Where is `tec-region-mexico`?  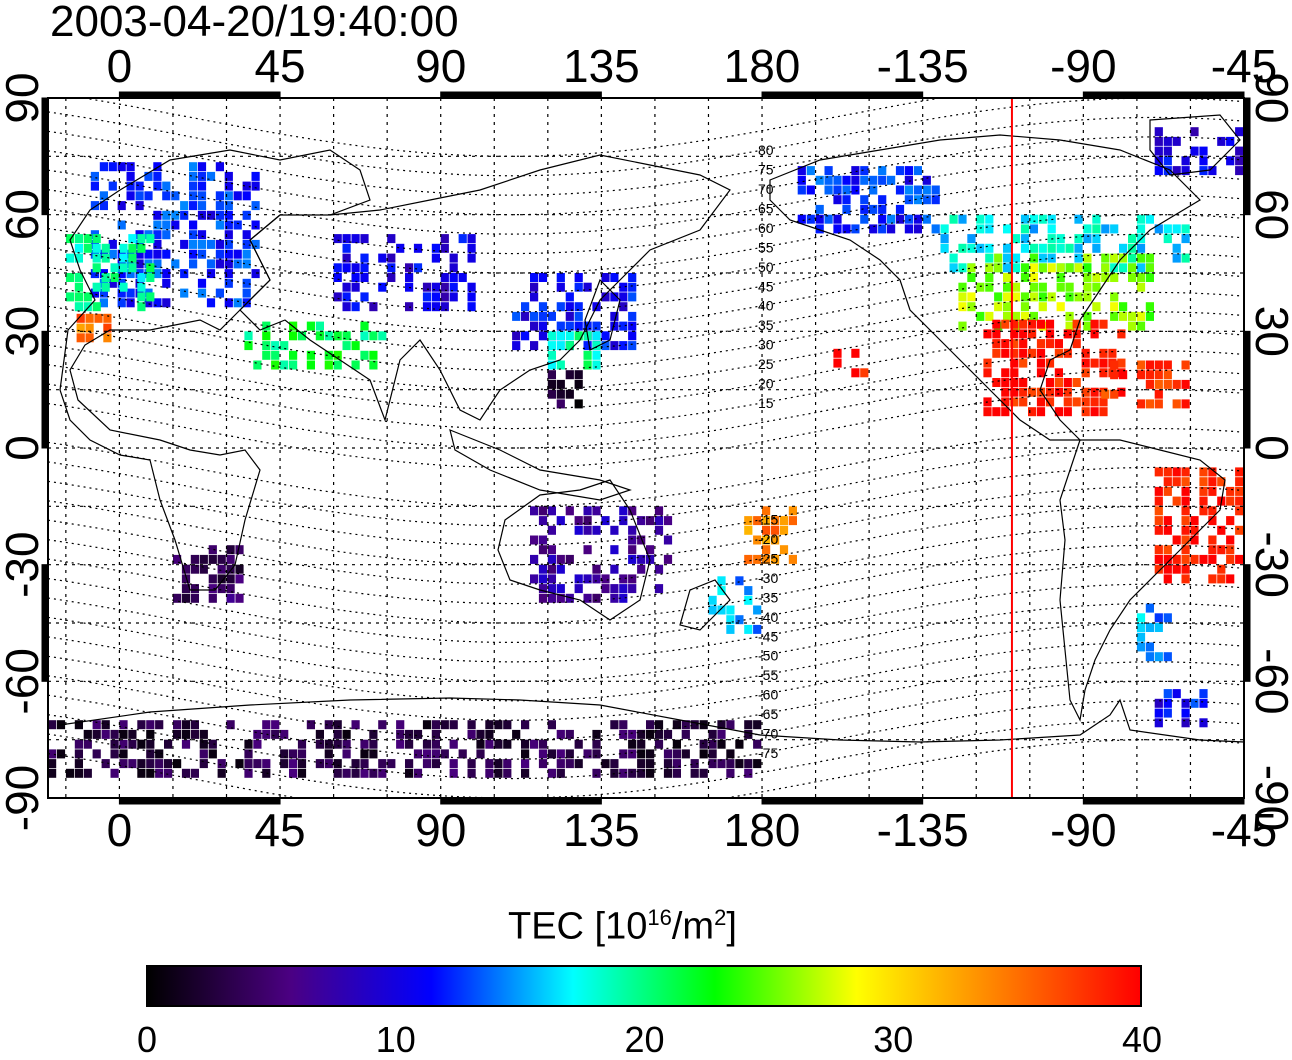 tec-region-mexico is located at coordinates (1054, 368).